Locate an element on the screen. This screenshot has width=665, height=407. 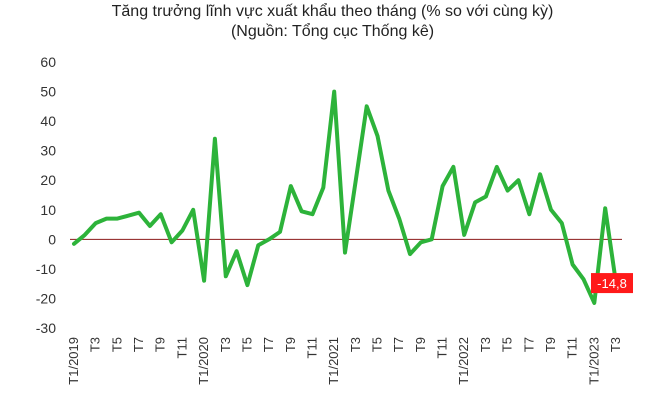
annotation-box is located at coordinates (612, 283).